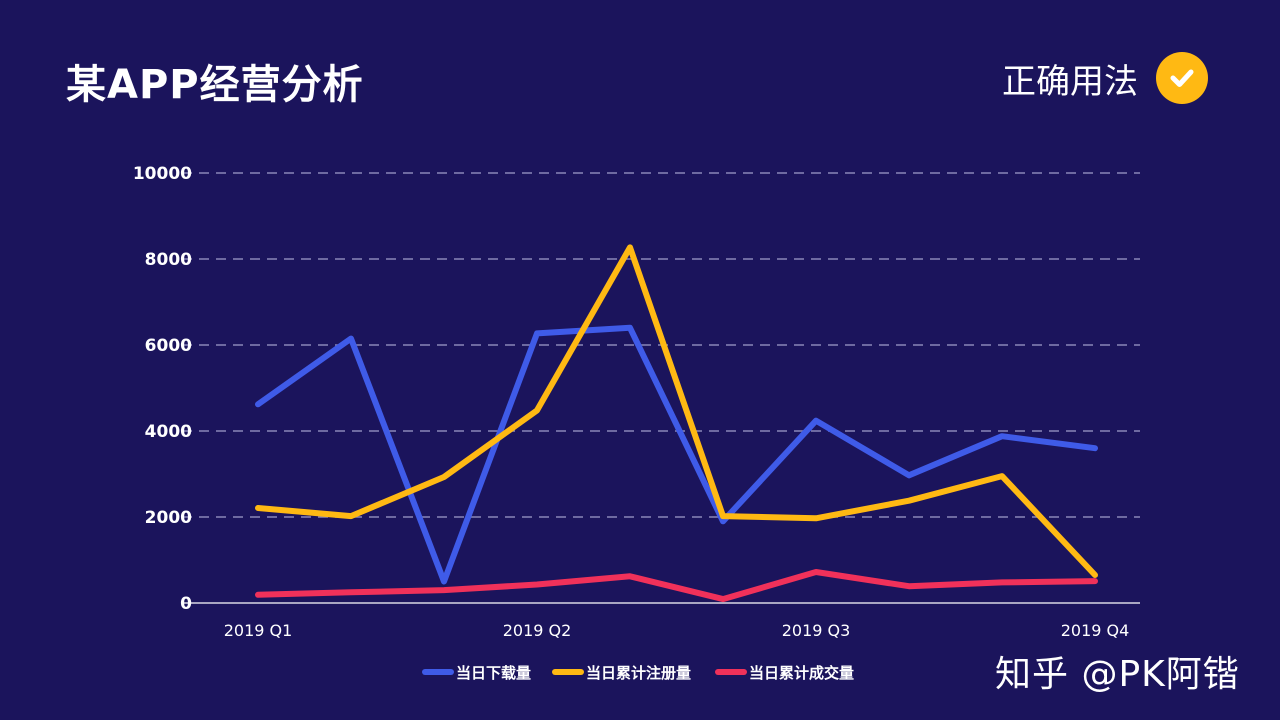 Image resolution: width=1280 pixels, height=720 pixels. What do you see at coordinates (162, 174) in the screenshot?
I see `y-tick-label: 10000` at bounding box center [162, 174].